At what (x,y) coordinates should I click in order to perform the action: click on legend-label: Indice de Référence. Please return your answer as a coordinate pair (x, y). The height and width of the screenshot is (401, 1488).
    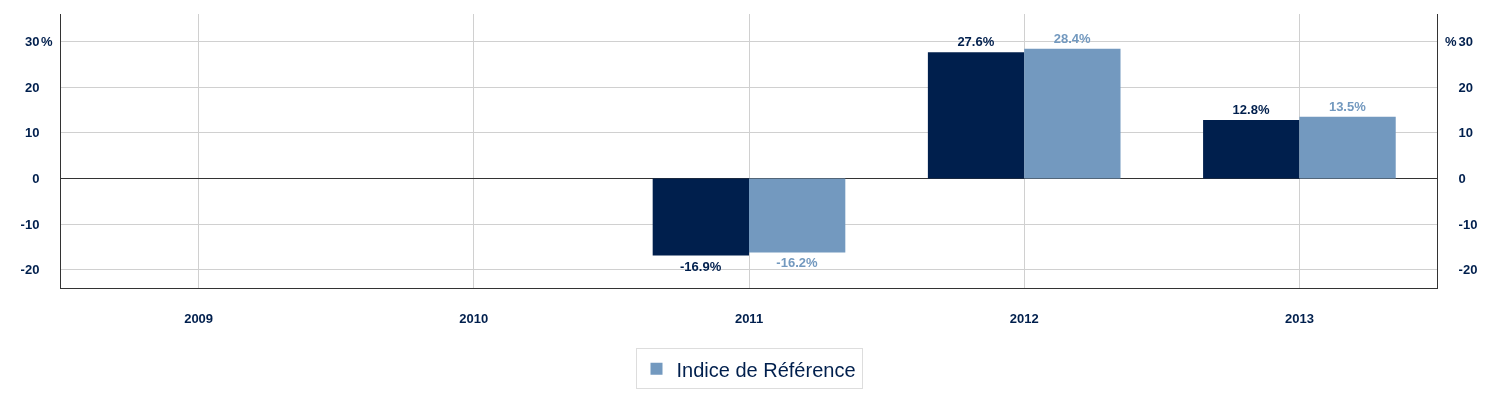
    Looking at the image, I should click on (766, 369).